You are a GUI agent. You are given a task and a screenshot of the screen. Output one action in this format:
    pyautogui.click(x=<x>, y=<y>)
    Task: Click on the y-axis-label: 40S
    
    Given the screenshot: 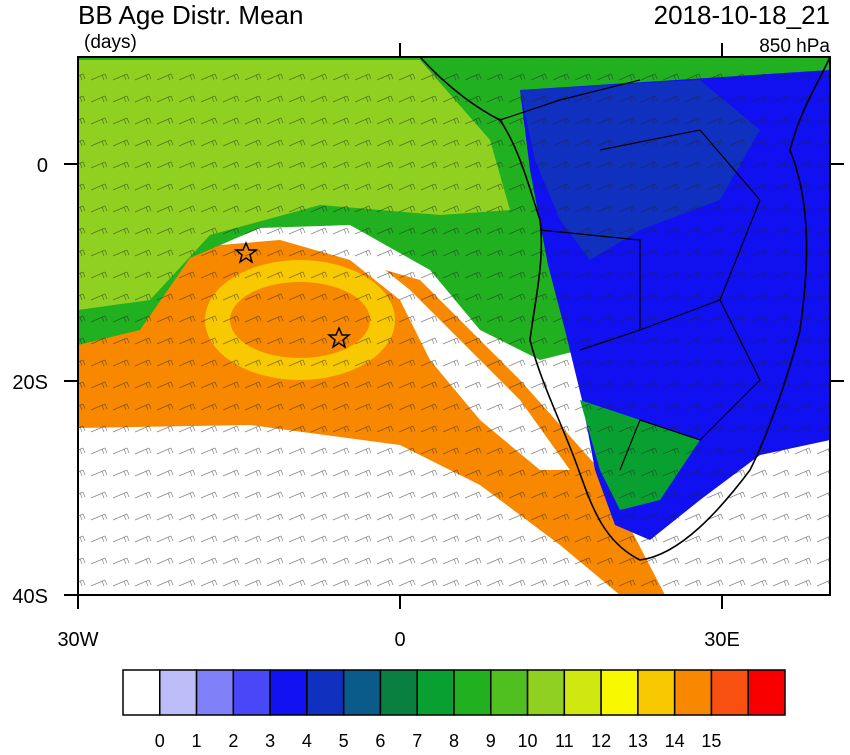 What is the action you would take?
    pyautogui.click(x=30, y=597)
    